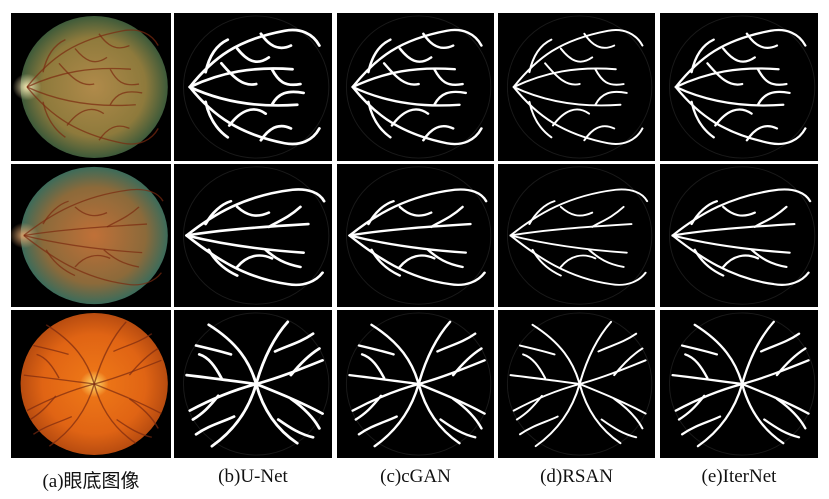 Image resolution: width=829 pixels, height=499 pixels. I want to click on caption-rsan: (d)RSAN, so click(576, 476).